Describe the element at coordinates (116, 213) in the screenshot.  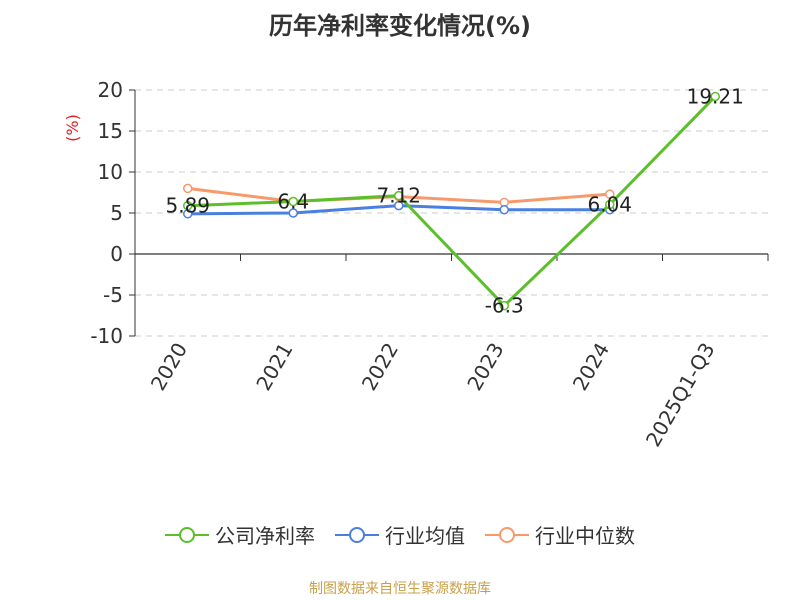
I see `y-tick-label: 5` at that location.